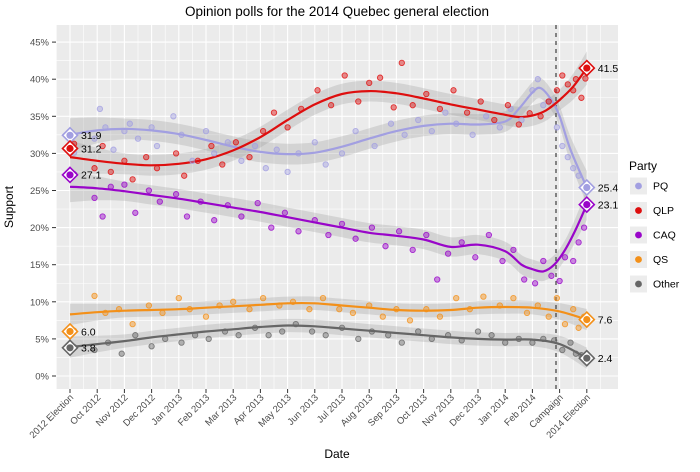 The image size is (700, 472). What do you see at coordinates (40, 80) in the screenshot?
I see `y-tick-label: 40%` at bounding box center [40, 80].